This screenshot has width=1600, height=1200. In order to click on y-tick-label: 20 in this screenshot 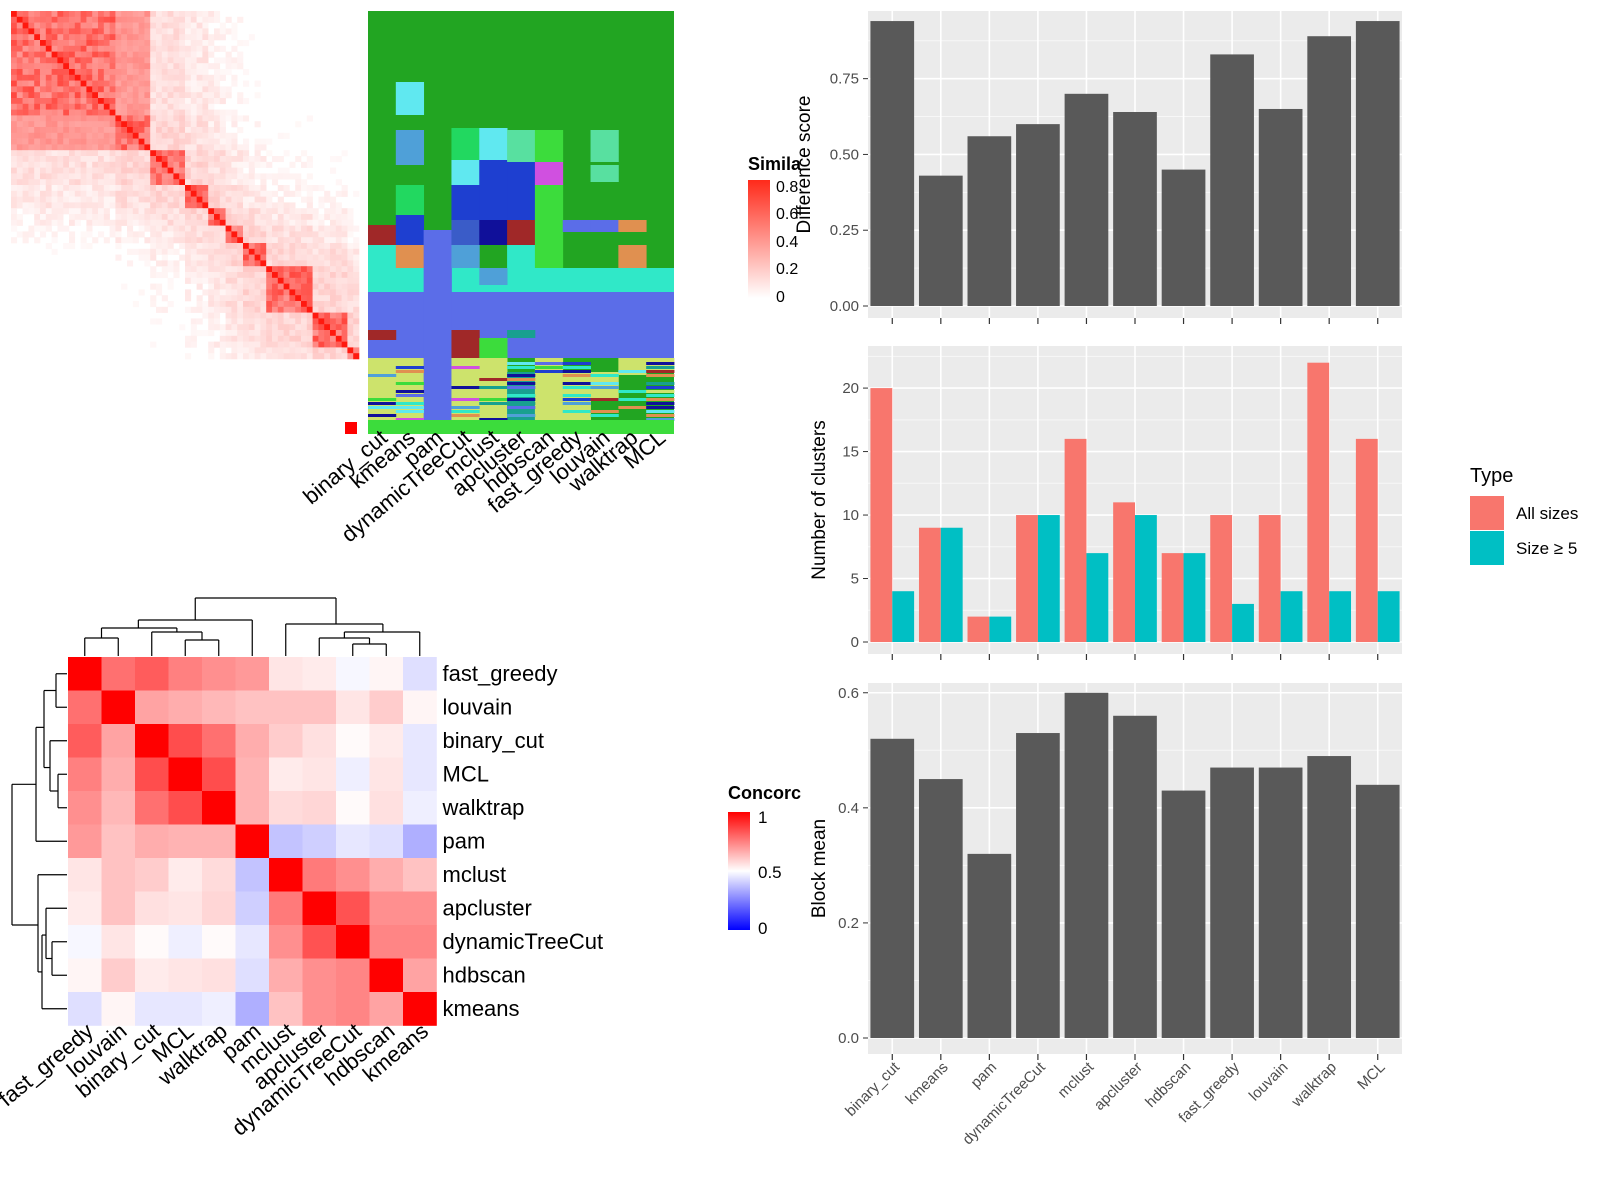, I will do `click(850, 388)`.